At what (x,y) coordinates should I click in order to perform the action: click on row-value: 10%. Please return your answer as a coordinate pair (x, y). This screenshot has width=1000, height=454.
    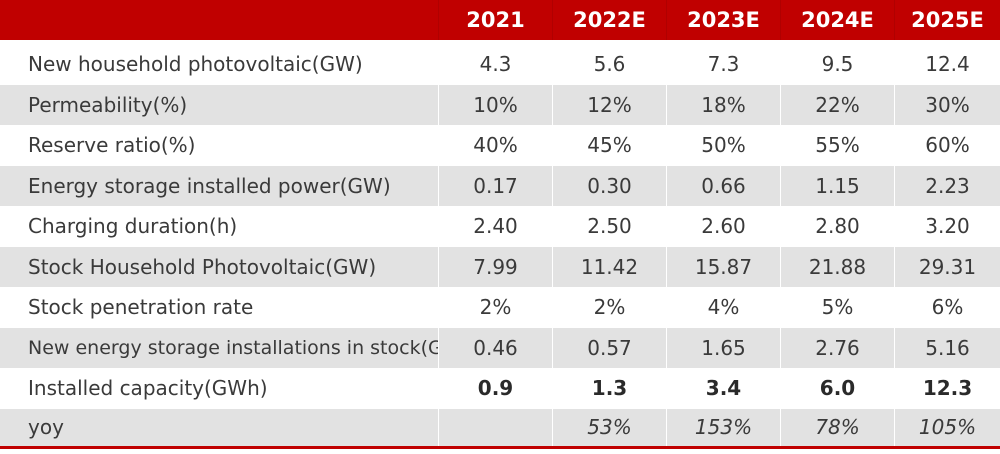
    Looking at the image, I should click on (495, 104).